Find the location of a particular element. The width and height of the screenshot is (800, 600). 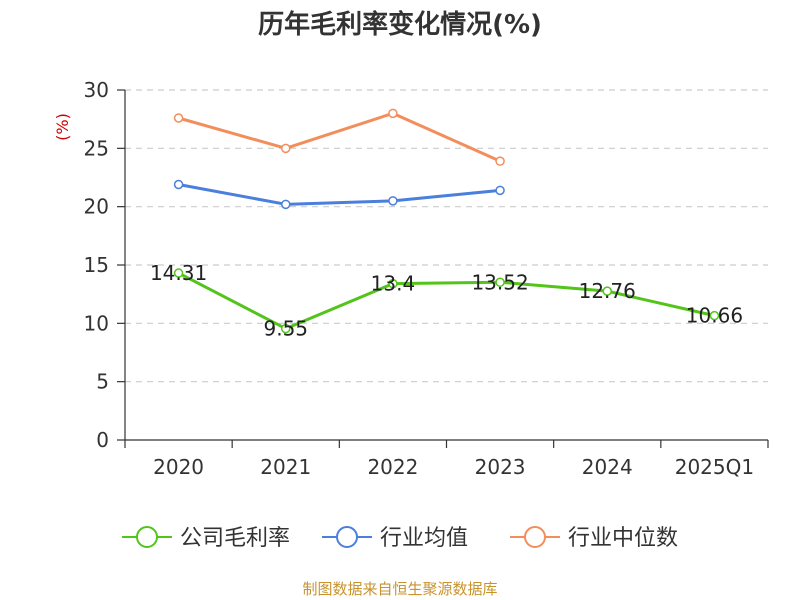

legend: 公司毛利率 行业均值 行业中位数 is located at coordinates (400, 538).